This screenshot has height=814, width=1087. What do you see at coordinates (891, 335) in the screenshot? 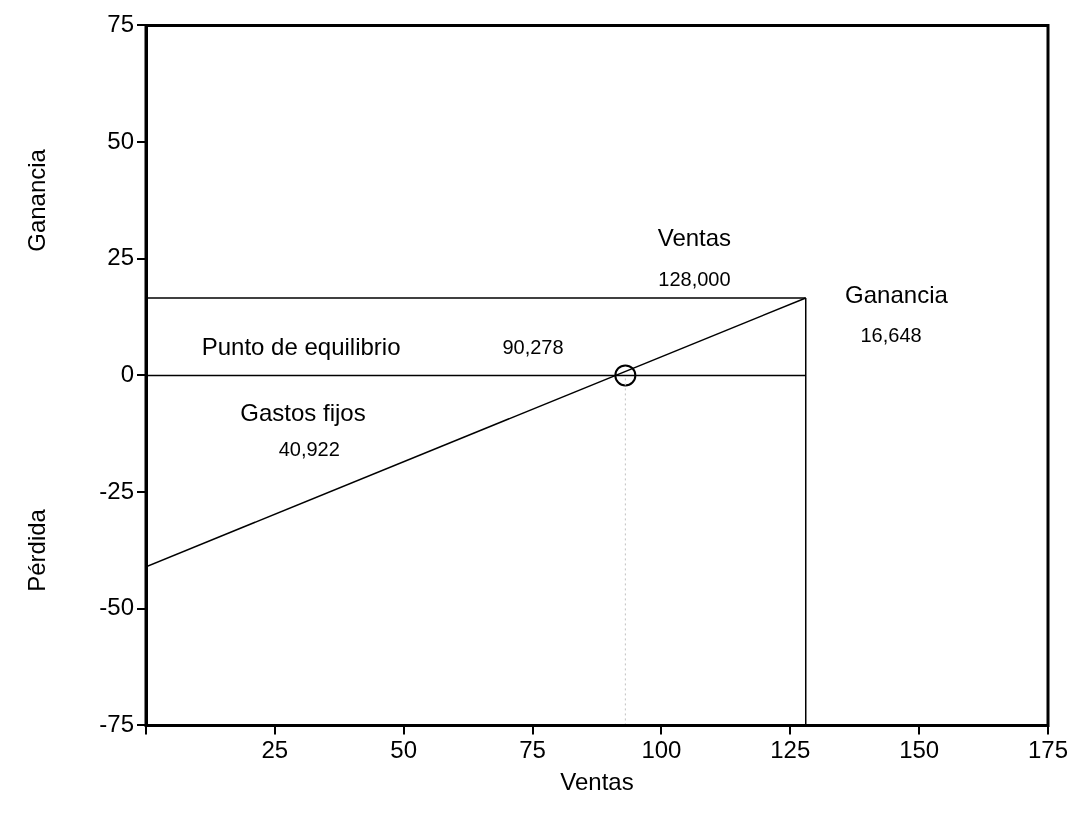
I see `annotation: 16,648` at bounding box center [891, 335].